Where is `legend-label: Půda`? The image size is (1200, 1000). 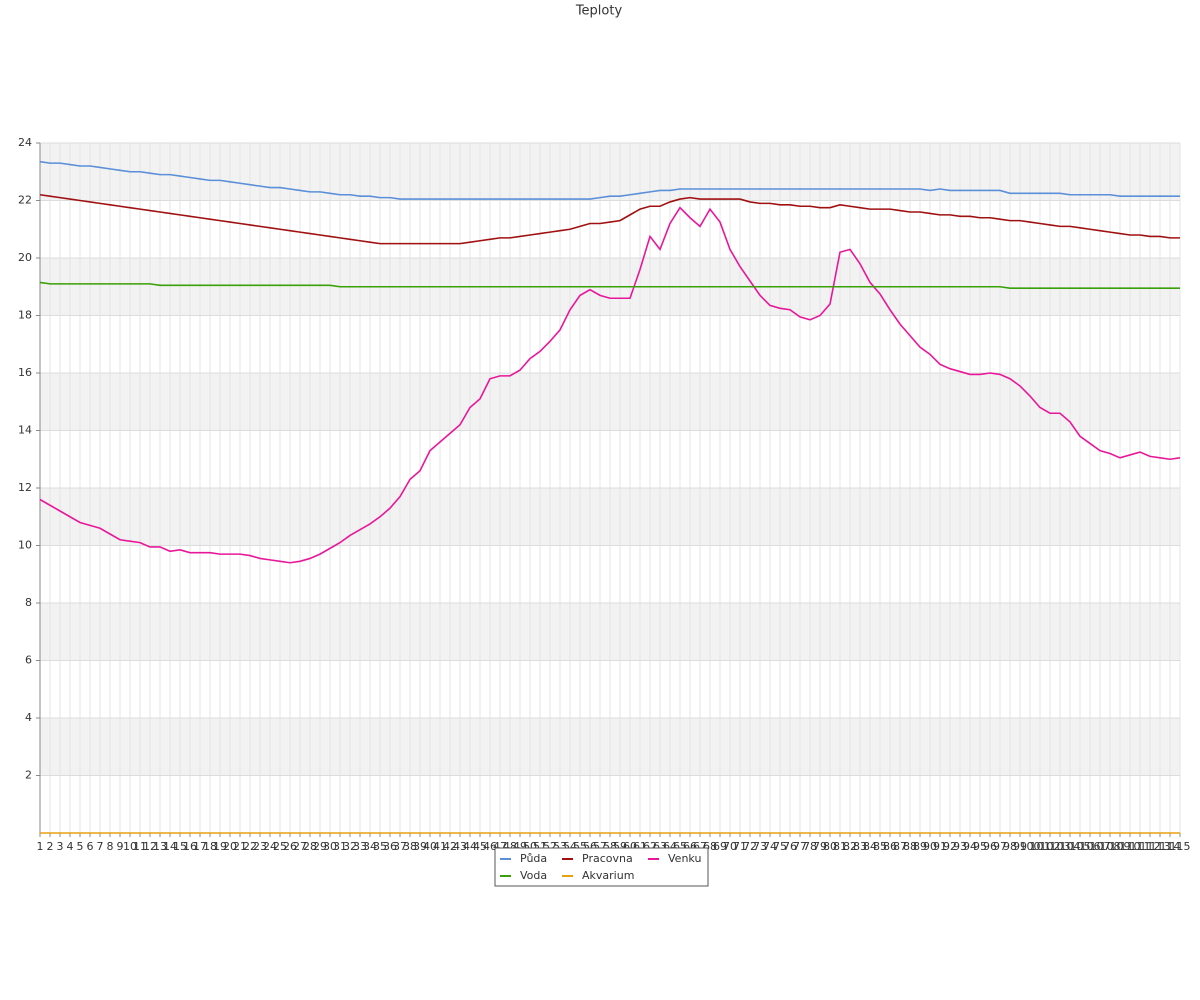 legend-label: Půda is located at coordinates (533, 858).